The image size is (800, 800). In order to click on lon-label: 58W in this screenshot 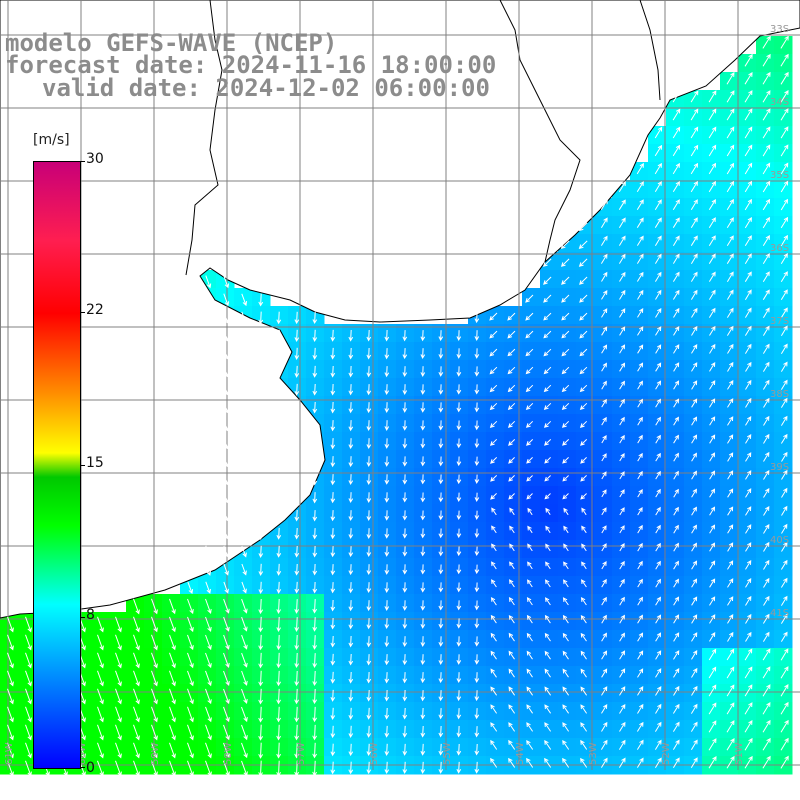, I will do `click(228, 753)`.